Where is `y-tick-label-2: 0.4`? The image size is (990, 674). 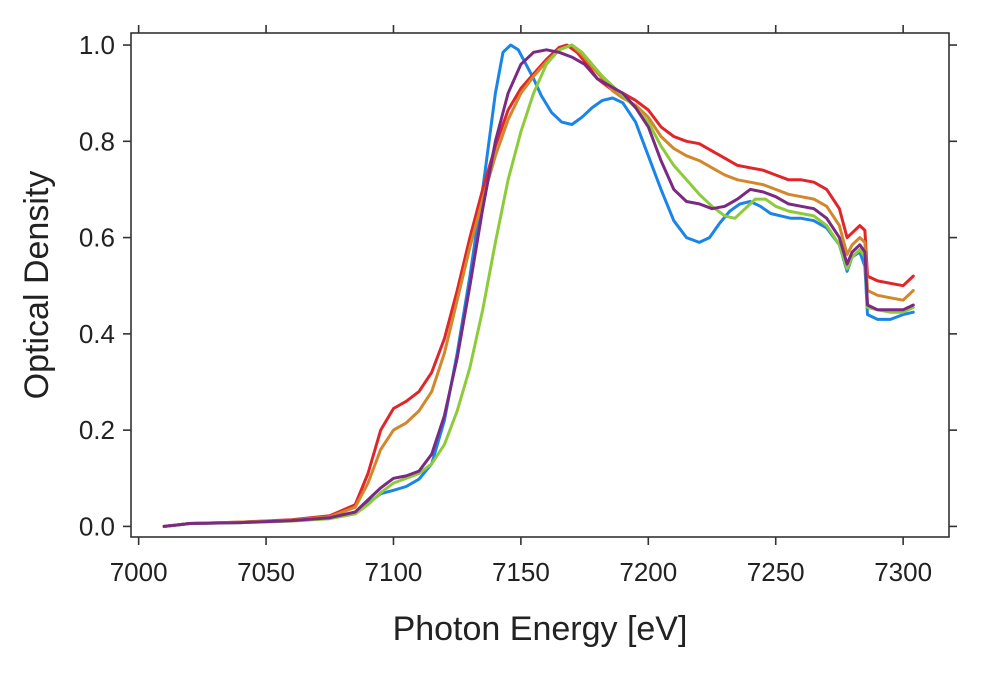
y-tick-label-2: 0.4 is located at coordinates (97, 334).